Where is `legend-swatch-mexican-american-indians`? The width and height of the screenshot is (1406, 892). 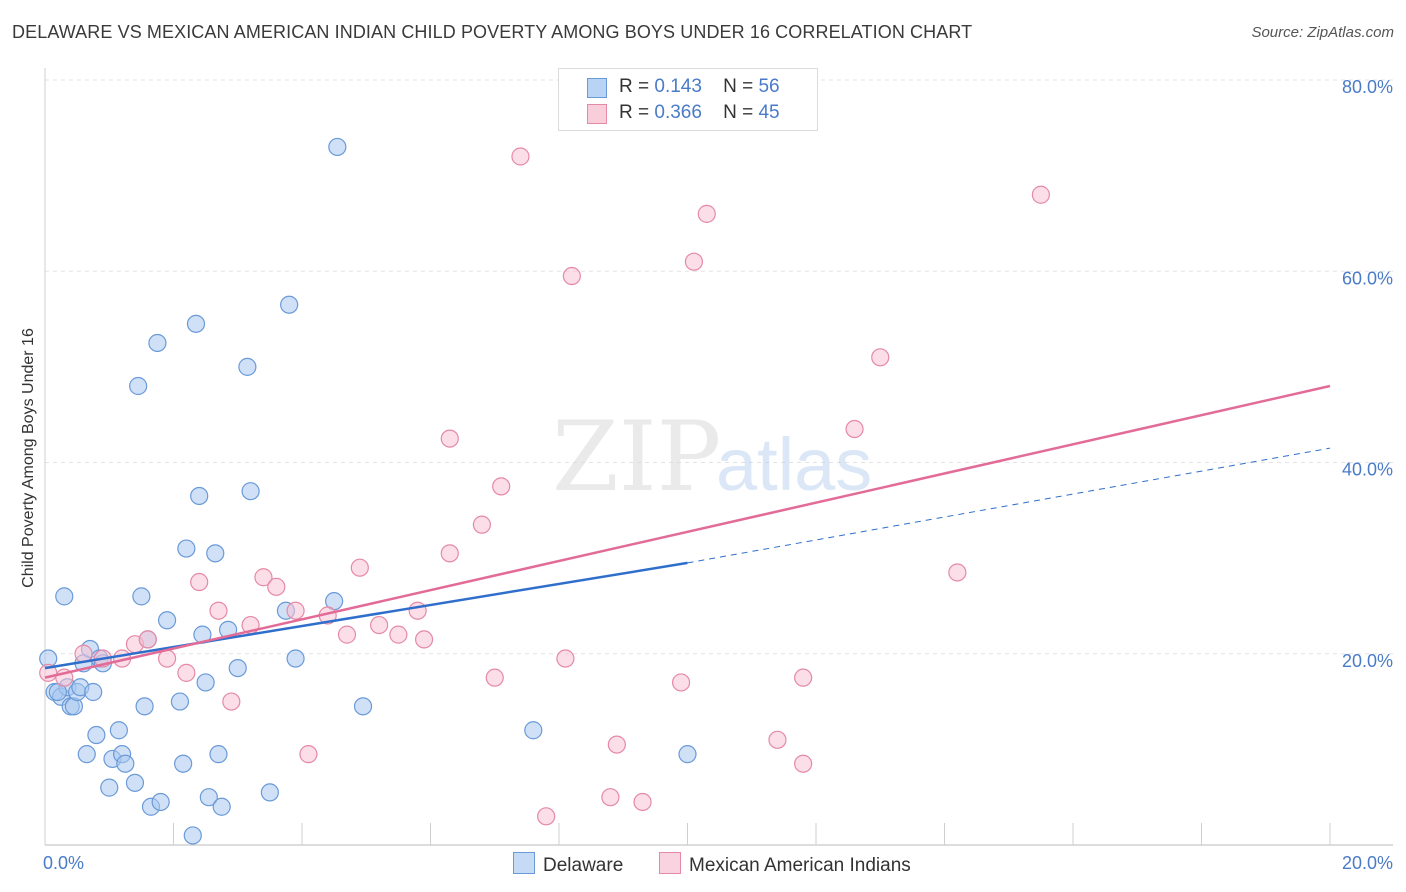
legend-swatch-mexican-american-indians is located at coordinates (597, 114).